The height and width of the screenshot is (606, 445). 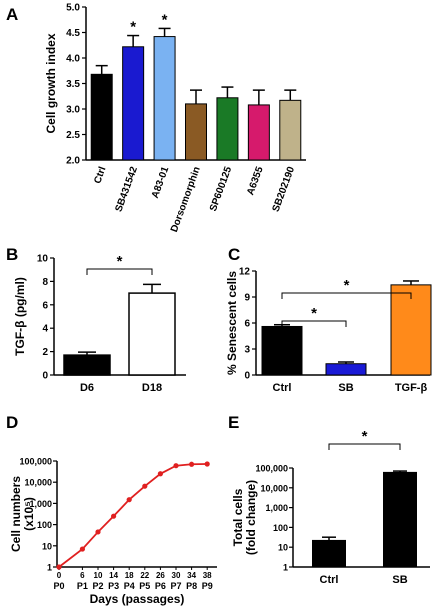 What do you see at coordinates (345, 388) in the screenshot?
I see `panel-c-category-label: SB` at bounding box center [345, 388].